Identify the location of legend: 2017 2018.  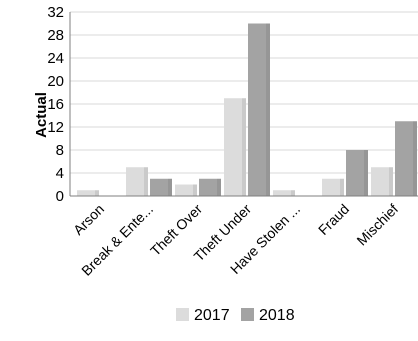
(235, 315).